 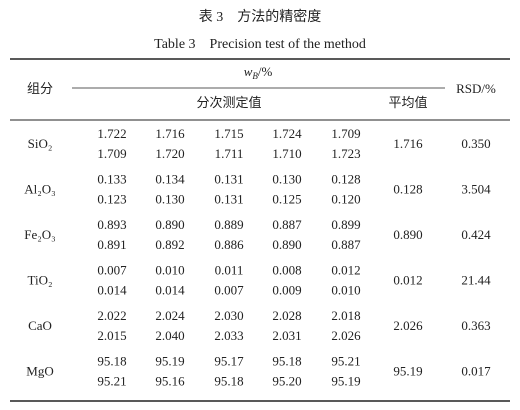 I want to click on component: Al₂O₃, so click(x=39, y=188).